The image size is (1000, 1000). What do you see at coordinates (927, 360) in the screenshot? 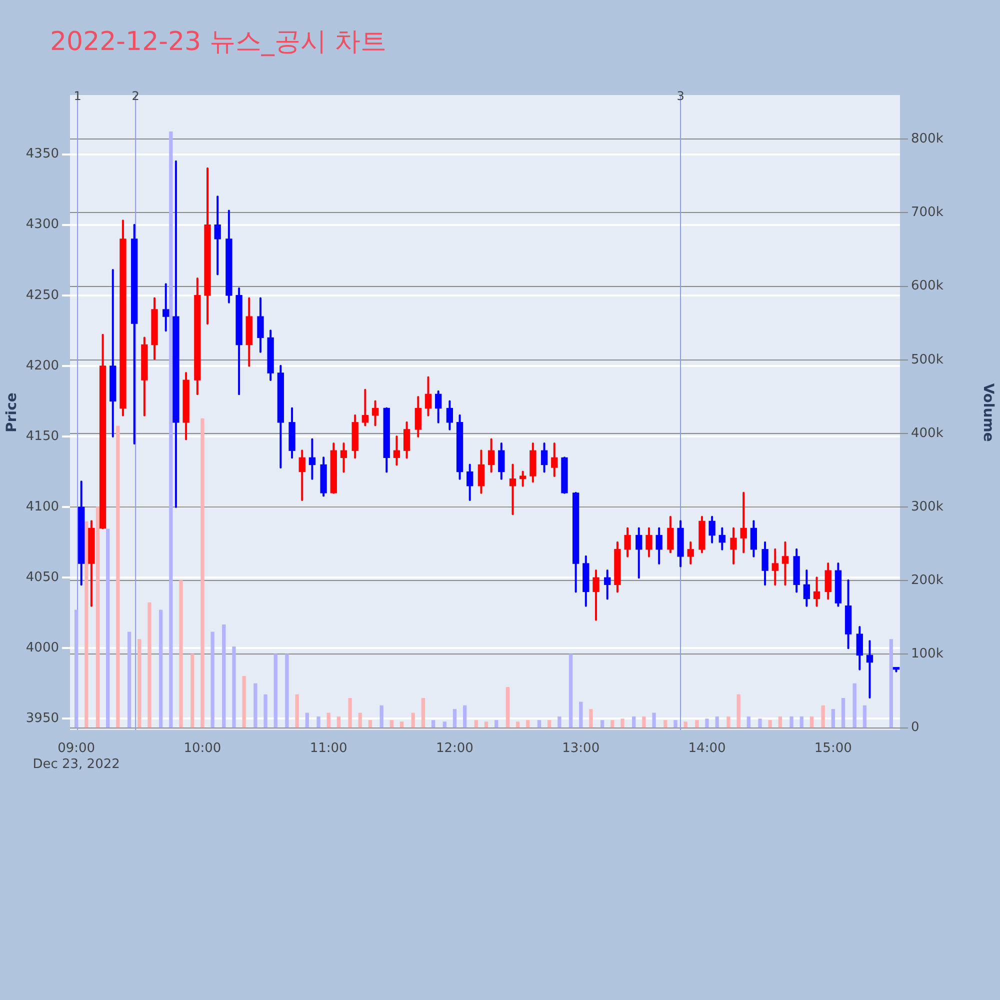
I see `y2-tick-label: 500k` at bounding box center [927, 360].